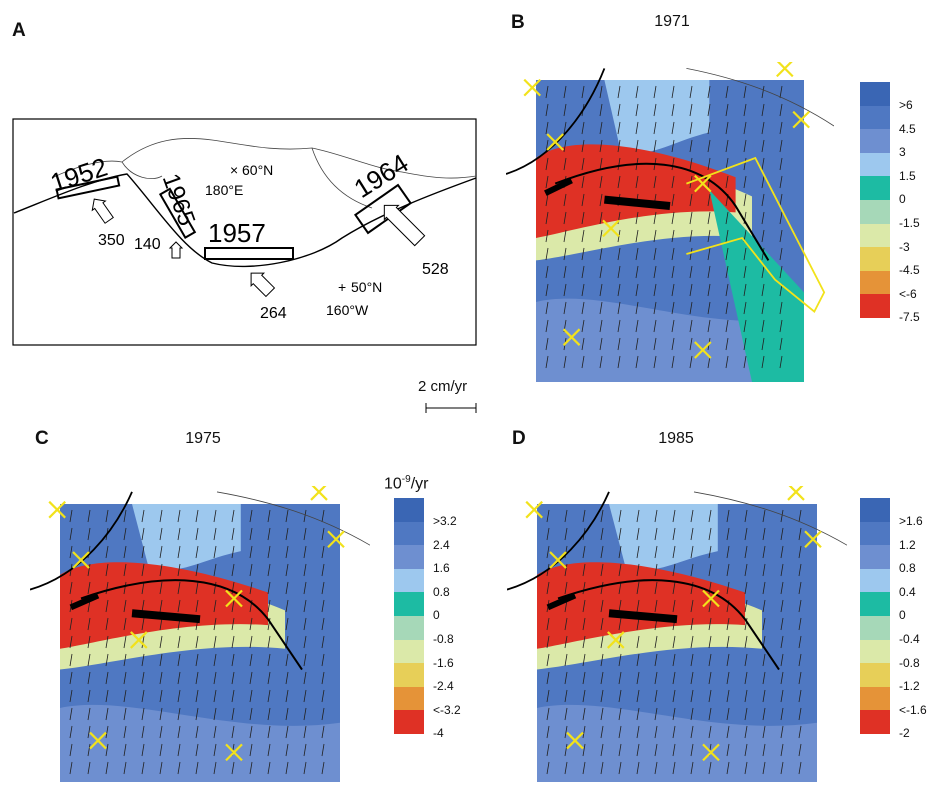 The height and width of the screenshot is (788, 940). Describe the element at coordinates (447, 627) in the screenshot. I see `colorbar-c-labels: >3.2 2.4 1.6 0.8 0 -0.8 -1.6 -2.4 <-3.2 -4` at that location.